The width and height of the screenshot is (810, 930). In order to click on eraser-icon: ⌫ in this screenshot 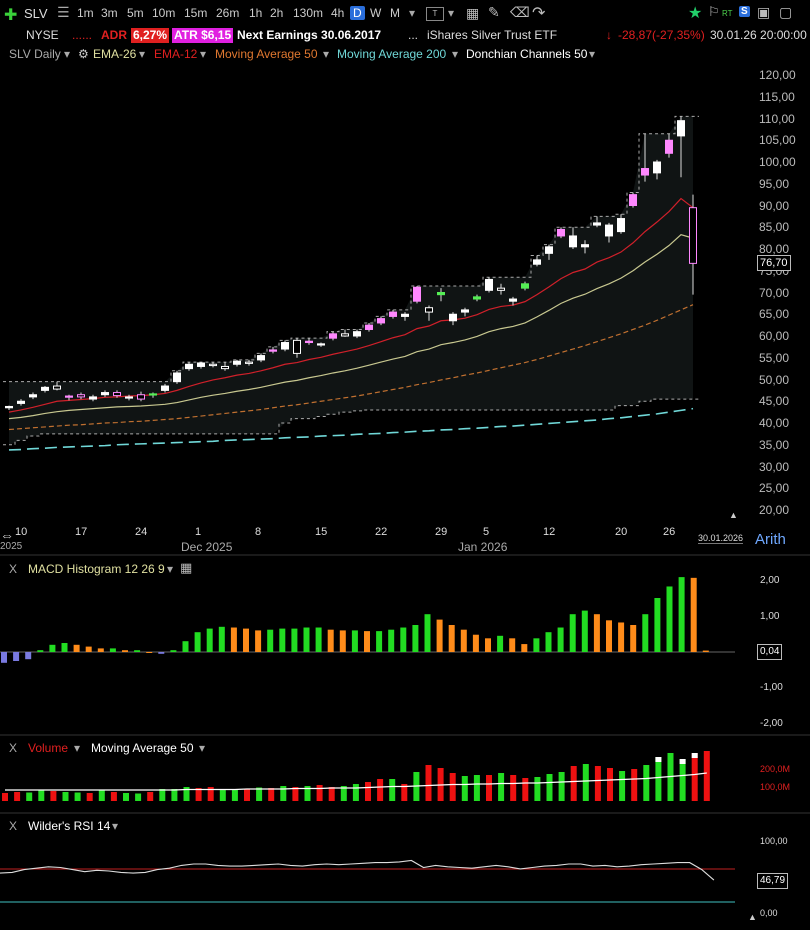, I will do `click(520, 12)`.